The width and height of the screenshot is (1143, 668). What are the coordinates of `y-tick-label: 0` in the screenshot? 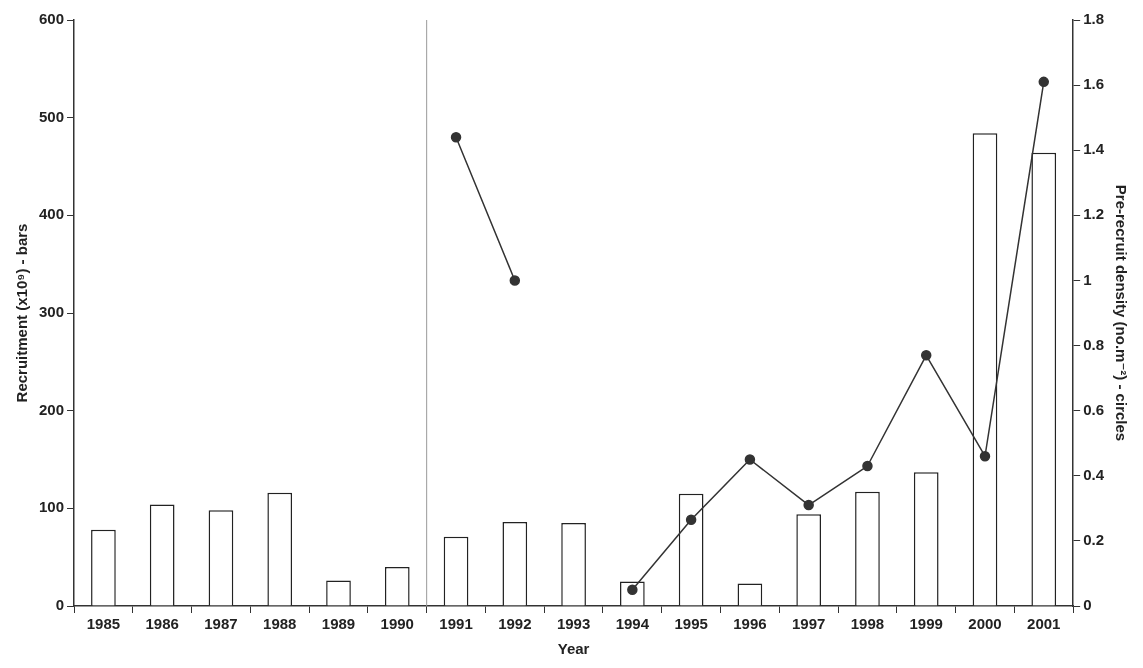 It's located at (60, 605).